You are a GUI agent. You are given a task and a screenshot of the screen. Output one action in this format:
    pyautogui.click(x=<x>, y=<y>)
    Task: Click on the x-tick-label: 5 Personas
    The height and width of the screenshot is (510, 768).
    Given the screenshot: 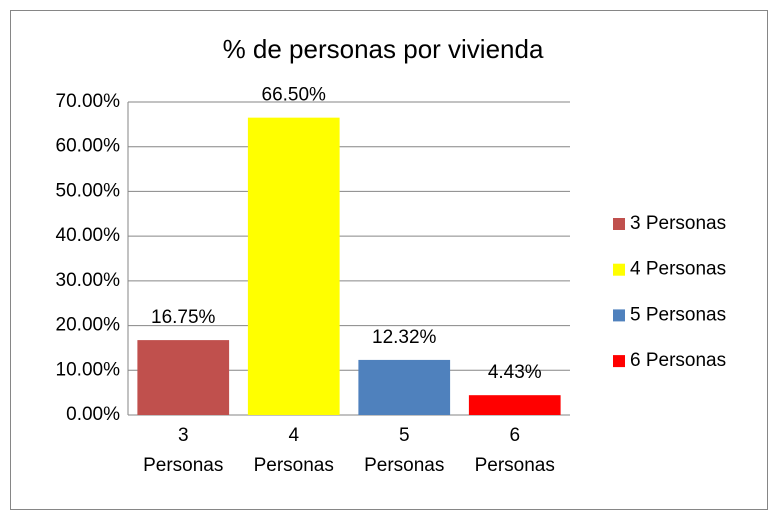 What is the action you would take?
    pyautogui.click(x=404, y=451)
    